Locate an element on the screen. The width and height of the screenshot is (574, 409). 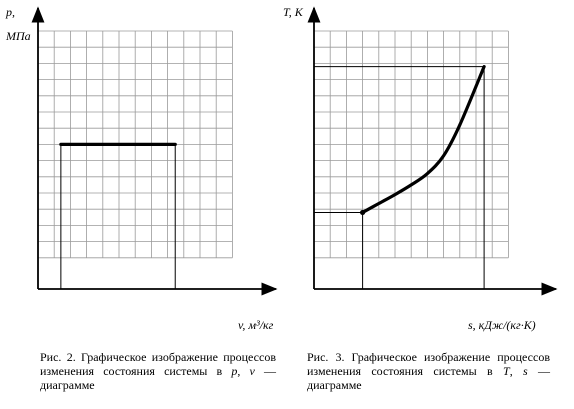
caption-2-sep: , is located at coordinates (243, 371).